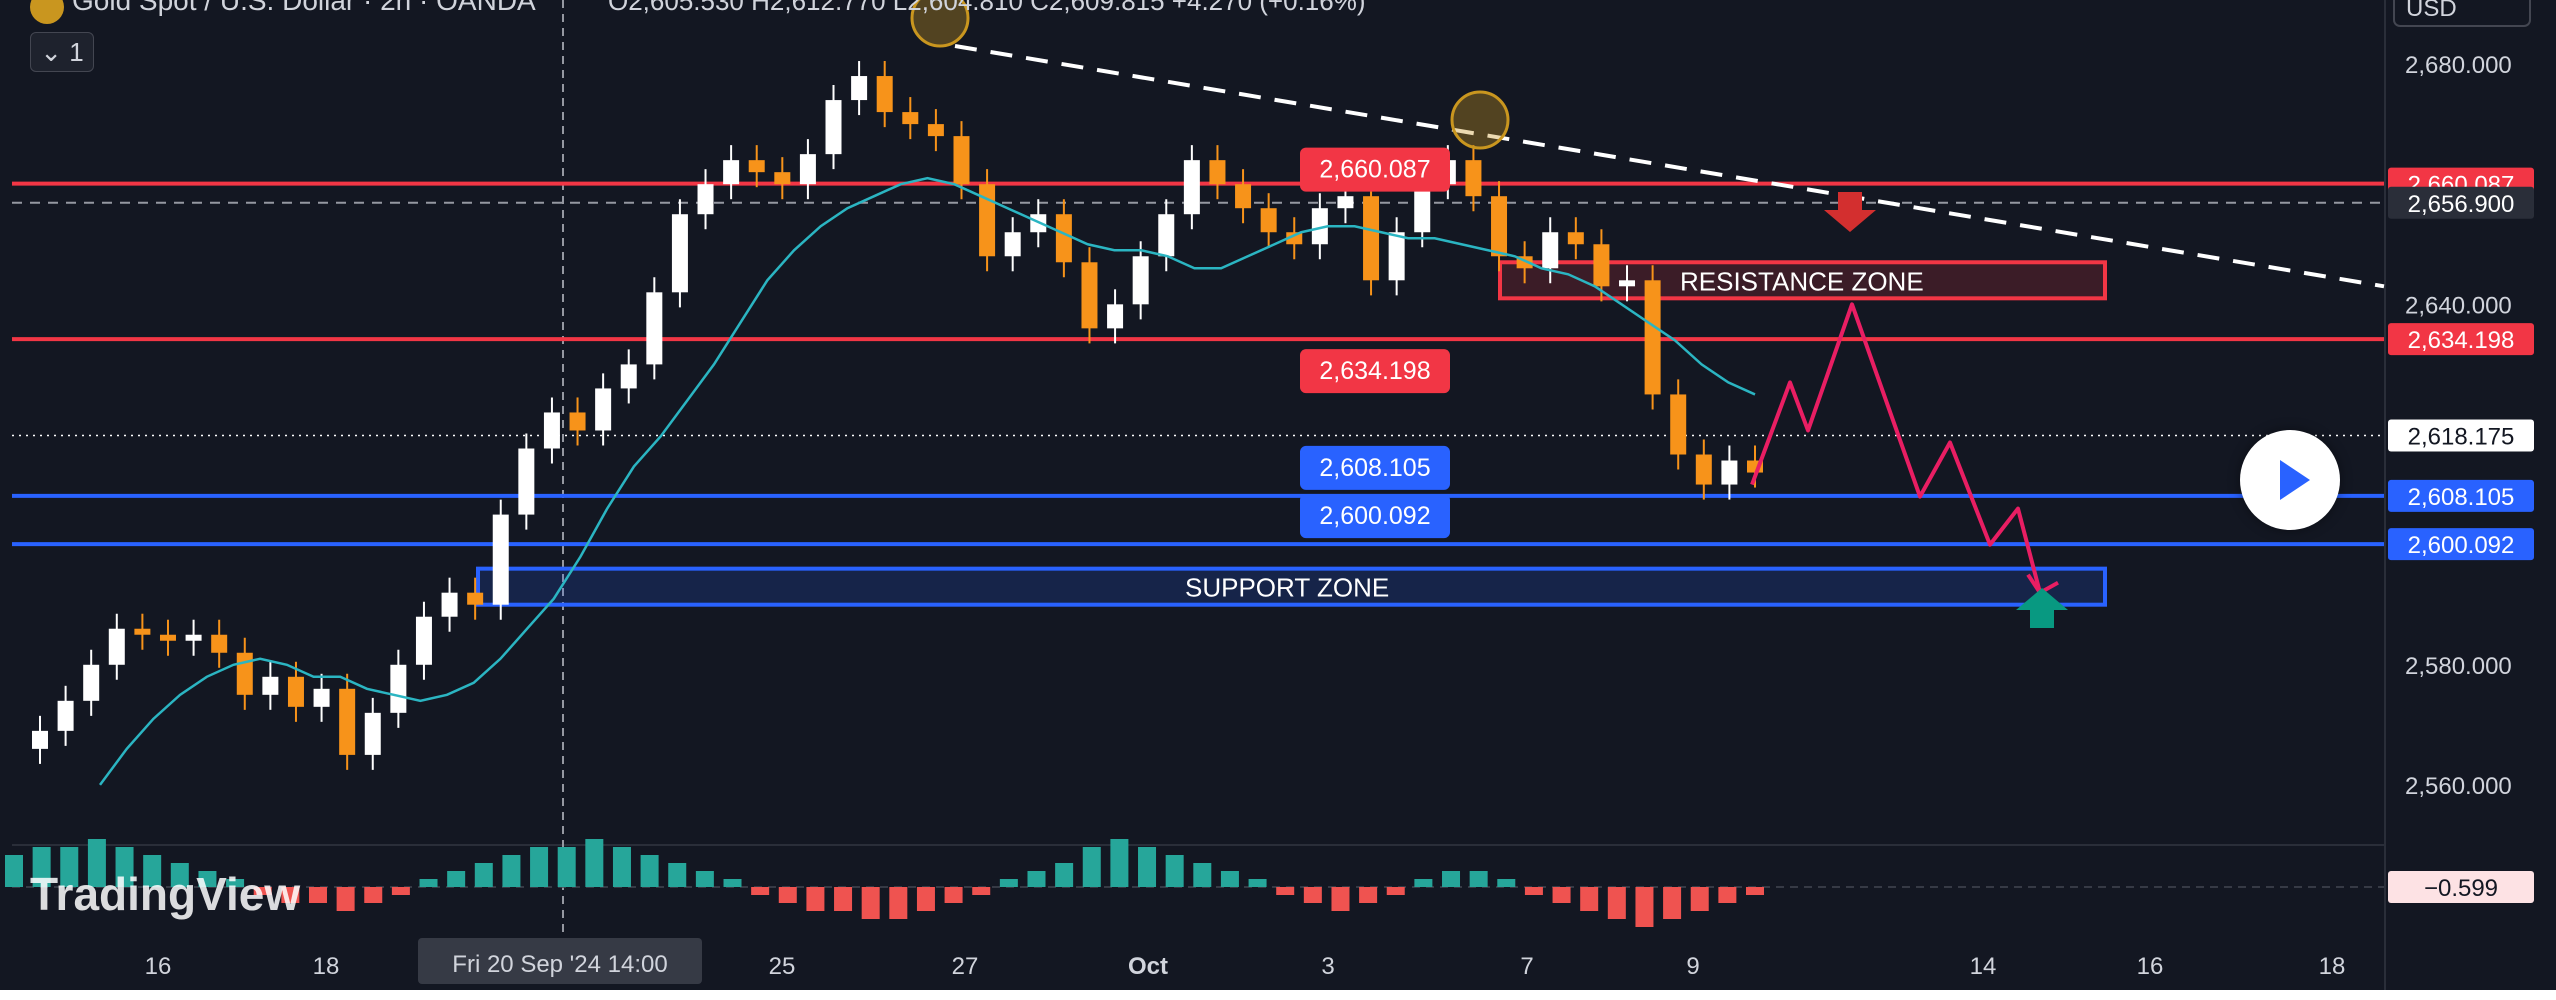 The image size is (2556, 1000). I want to click on price-axis-badge-text: 2,656.900, so click(2461, 204).